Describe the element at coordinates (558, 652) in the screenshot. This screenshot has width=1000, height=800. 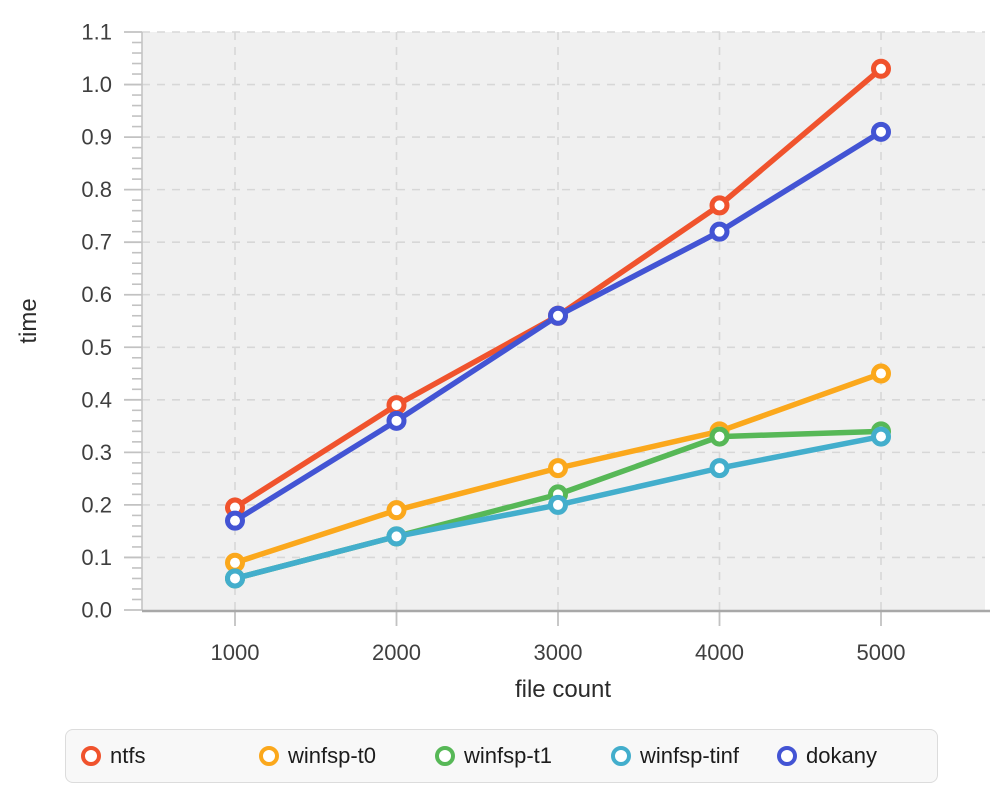
I see `x-tick-label: 3000` at that location.